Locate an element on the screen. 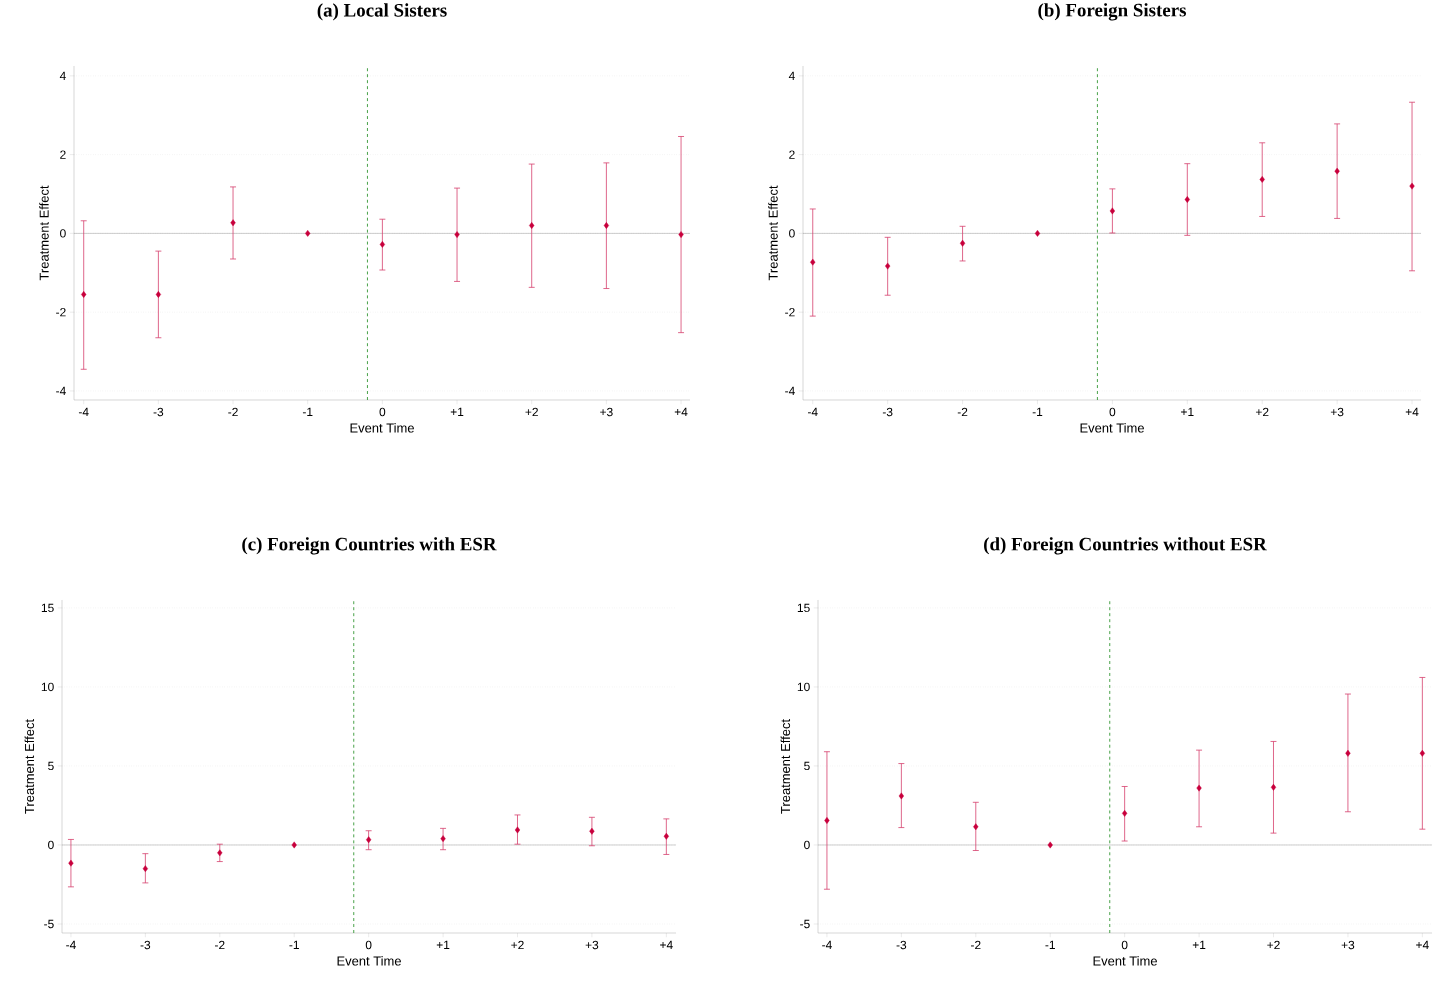  chart-title: (a) Local Sisters is located at coordinates (382, 12).